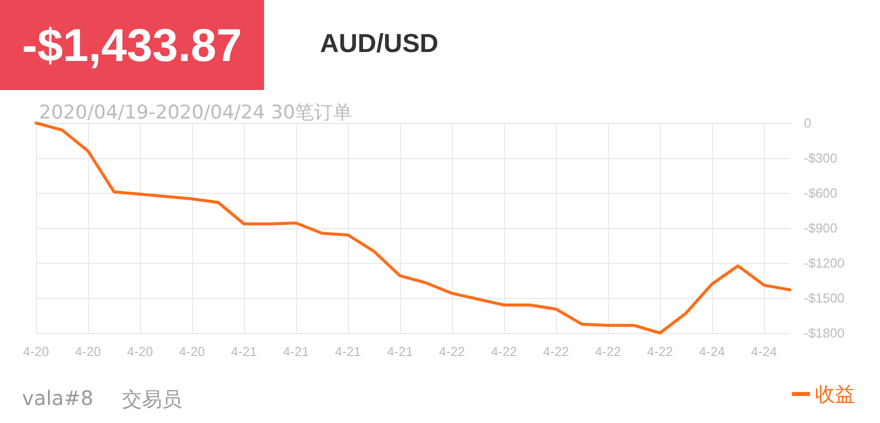 The height and width of the screenshot is (423, 880). What do you see at coordinates (58, 398) in the screenshot?
I see `text: vala#8` at bounding box center [58, 398].